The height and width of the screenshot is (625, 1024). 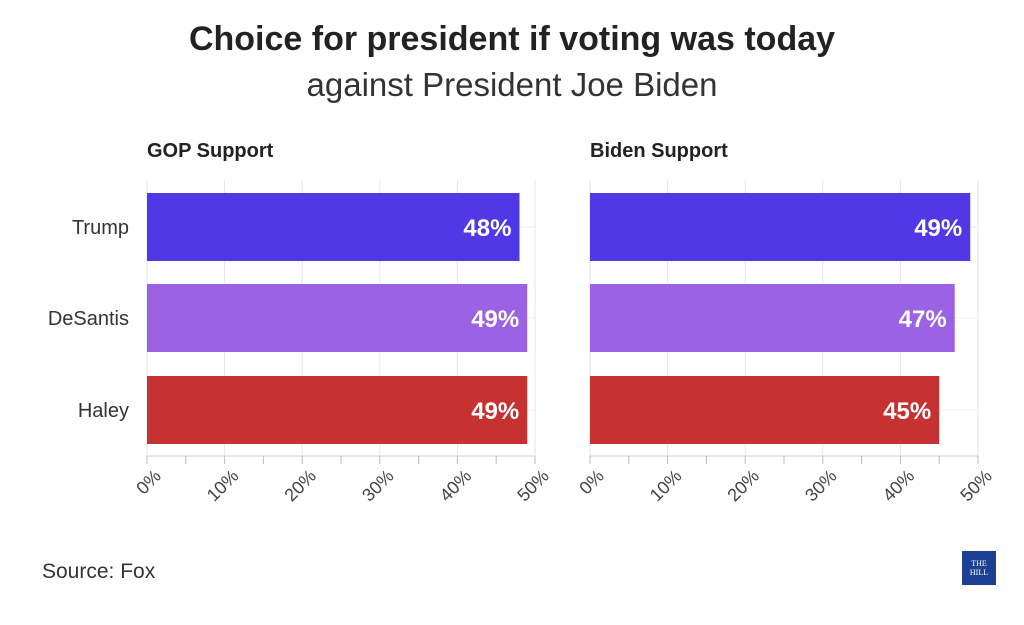 What do you see at coordinates (495, 319) in the screenshot?
I see `data-label-gop-support-desantis: 49%` at bounding box center [495, 319].